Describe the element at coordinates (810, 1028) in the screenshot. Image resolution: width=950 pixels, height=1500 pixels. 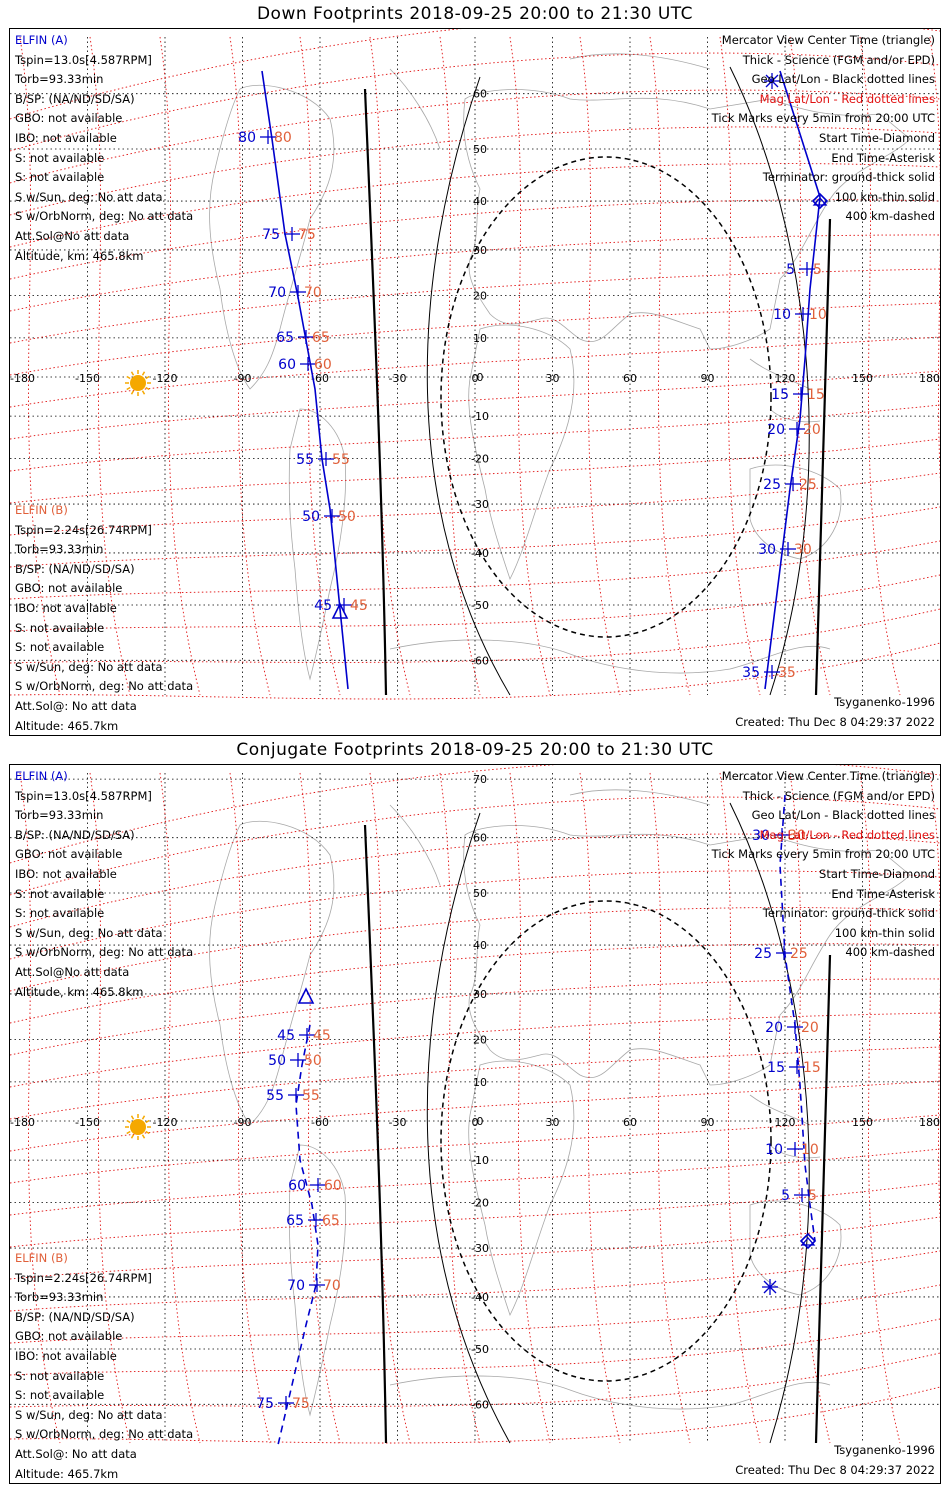
I see `track-b-tick-mag-label: 20` at that location.